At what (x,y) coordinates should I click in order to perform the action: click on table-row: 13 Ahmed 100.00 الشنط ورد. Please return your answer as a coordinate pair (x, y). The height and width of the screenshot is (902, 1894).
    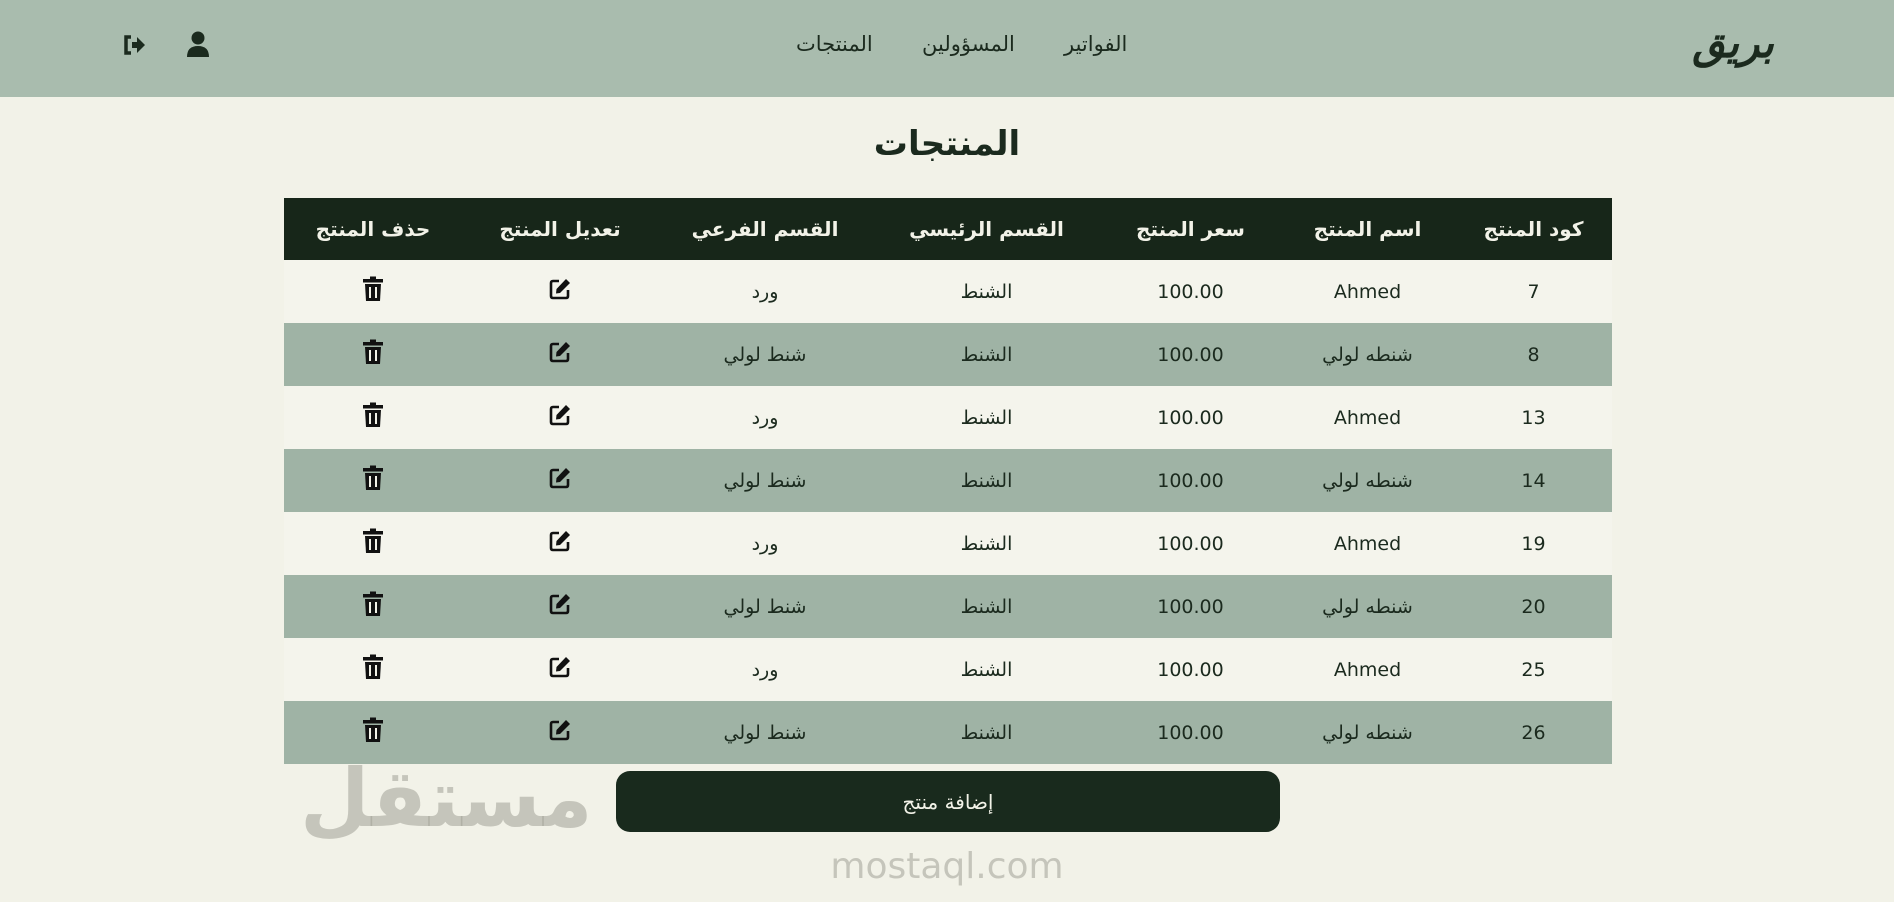
    Looking at the image, I should click on (948, 417).